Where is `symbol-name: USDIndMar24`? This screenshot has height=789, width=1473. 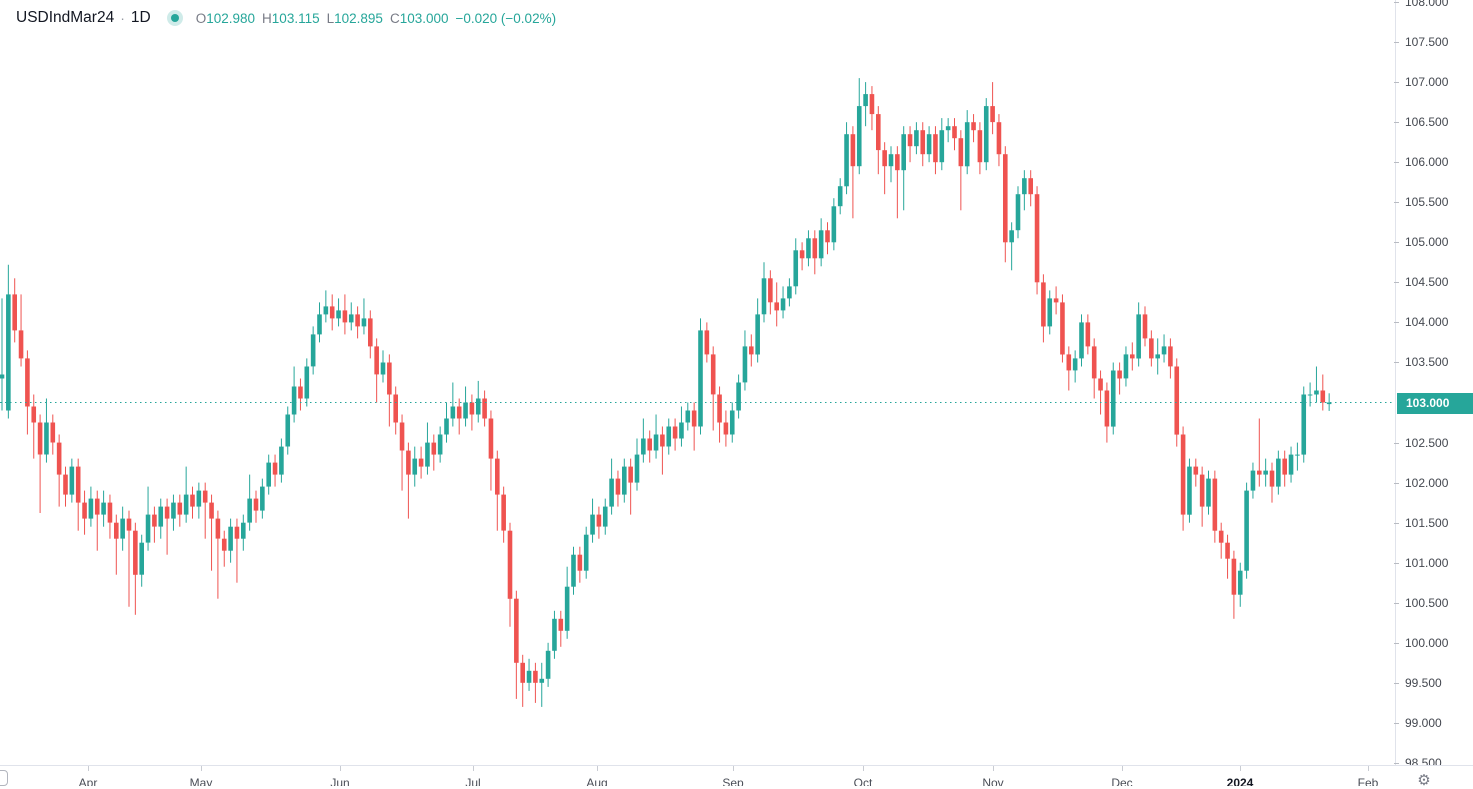
symbol-name: USDIndMar24 is located at coordinates (65, 17).